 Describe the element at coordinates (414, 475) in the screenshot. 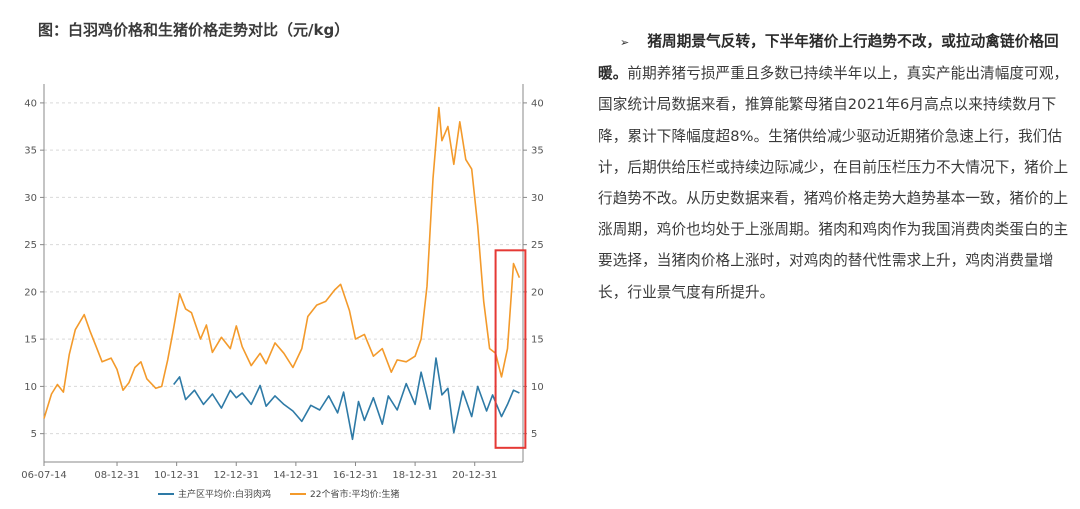

I see `x-tick-label: 18-12-31` at that location.